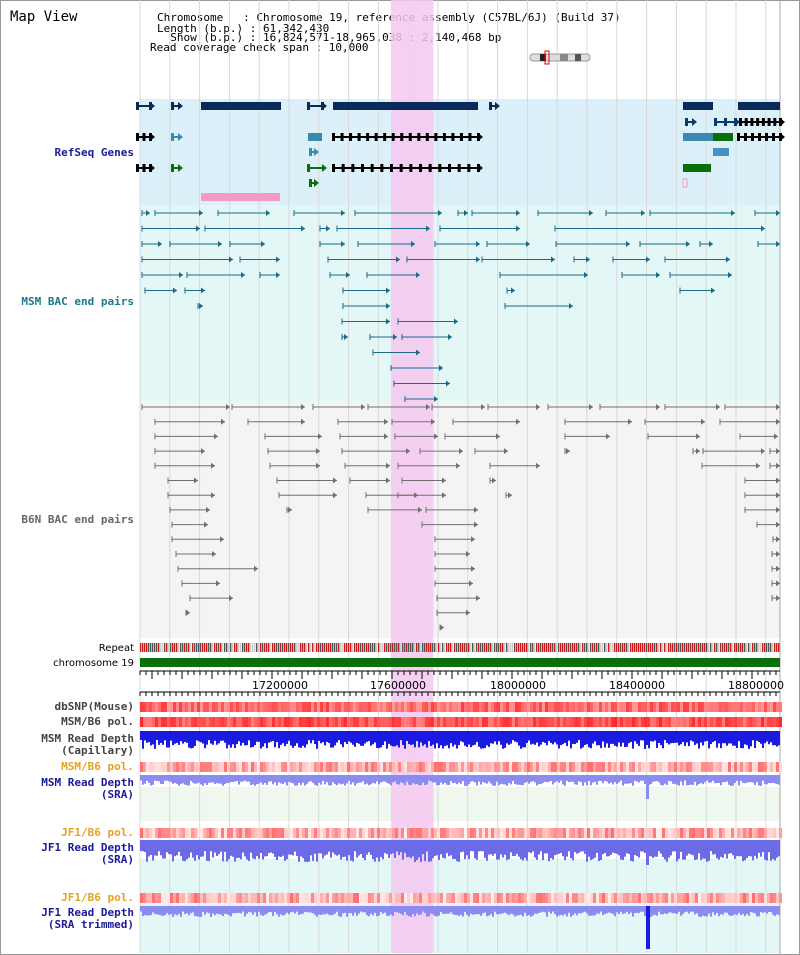  Describe the element at coordinates (756, 685) in the screenshot. I see `axis-tick-label: 18800000` at that location.